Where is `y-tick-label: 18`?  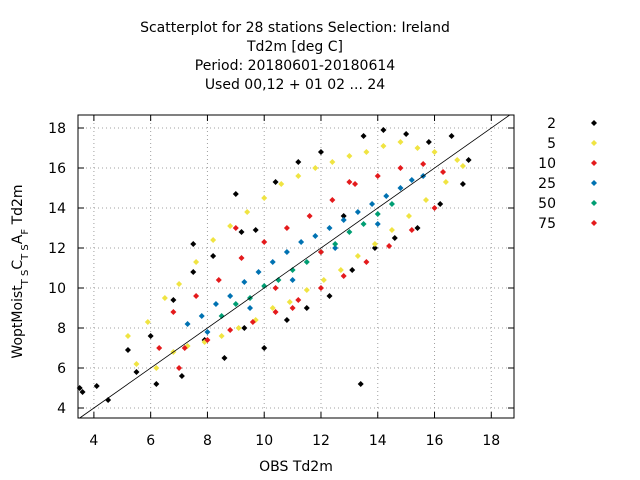 y-tick-label: 18 is located at coordinates (57, 129).